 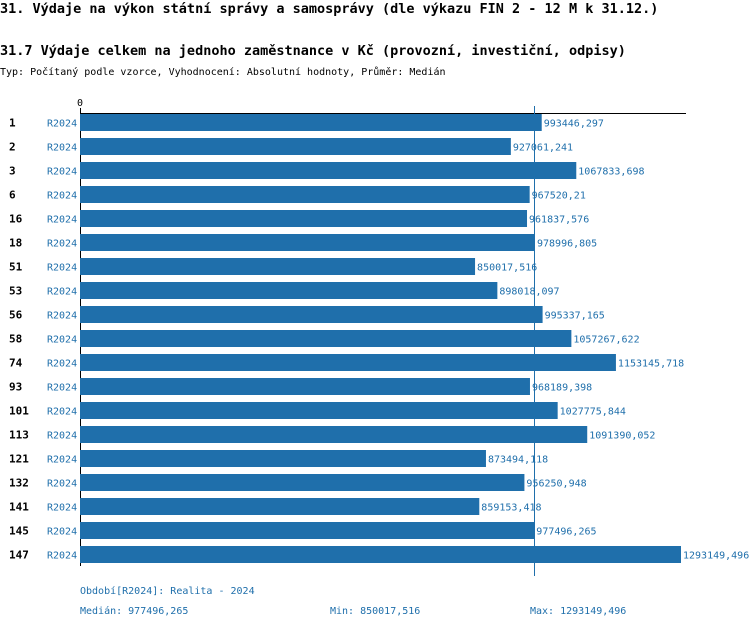 I want to click on data-label: 995337,165, so click(x=575, y=316).